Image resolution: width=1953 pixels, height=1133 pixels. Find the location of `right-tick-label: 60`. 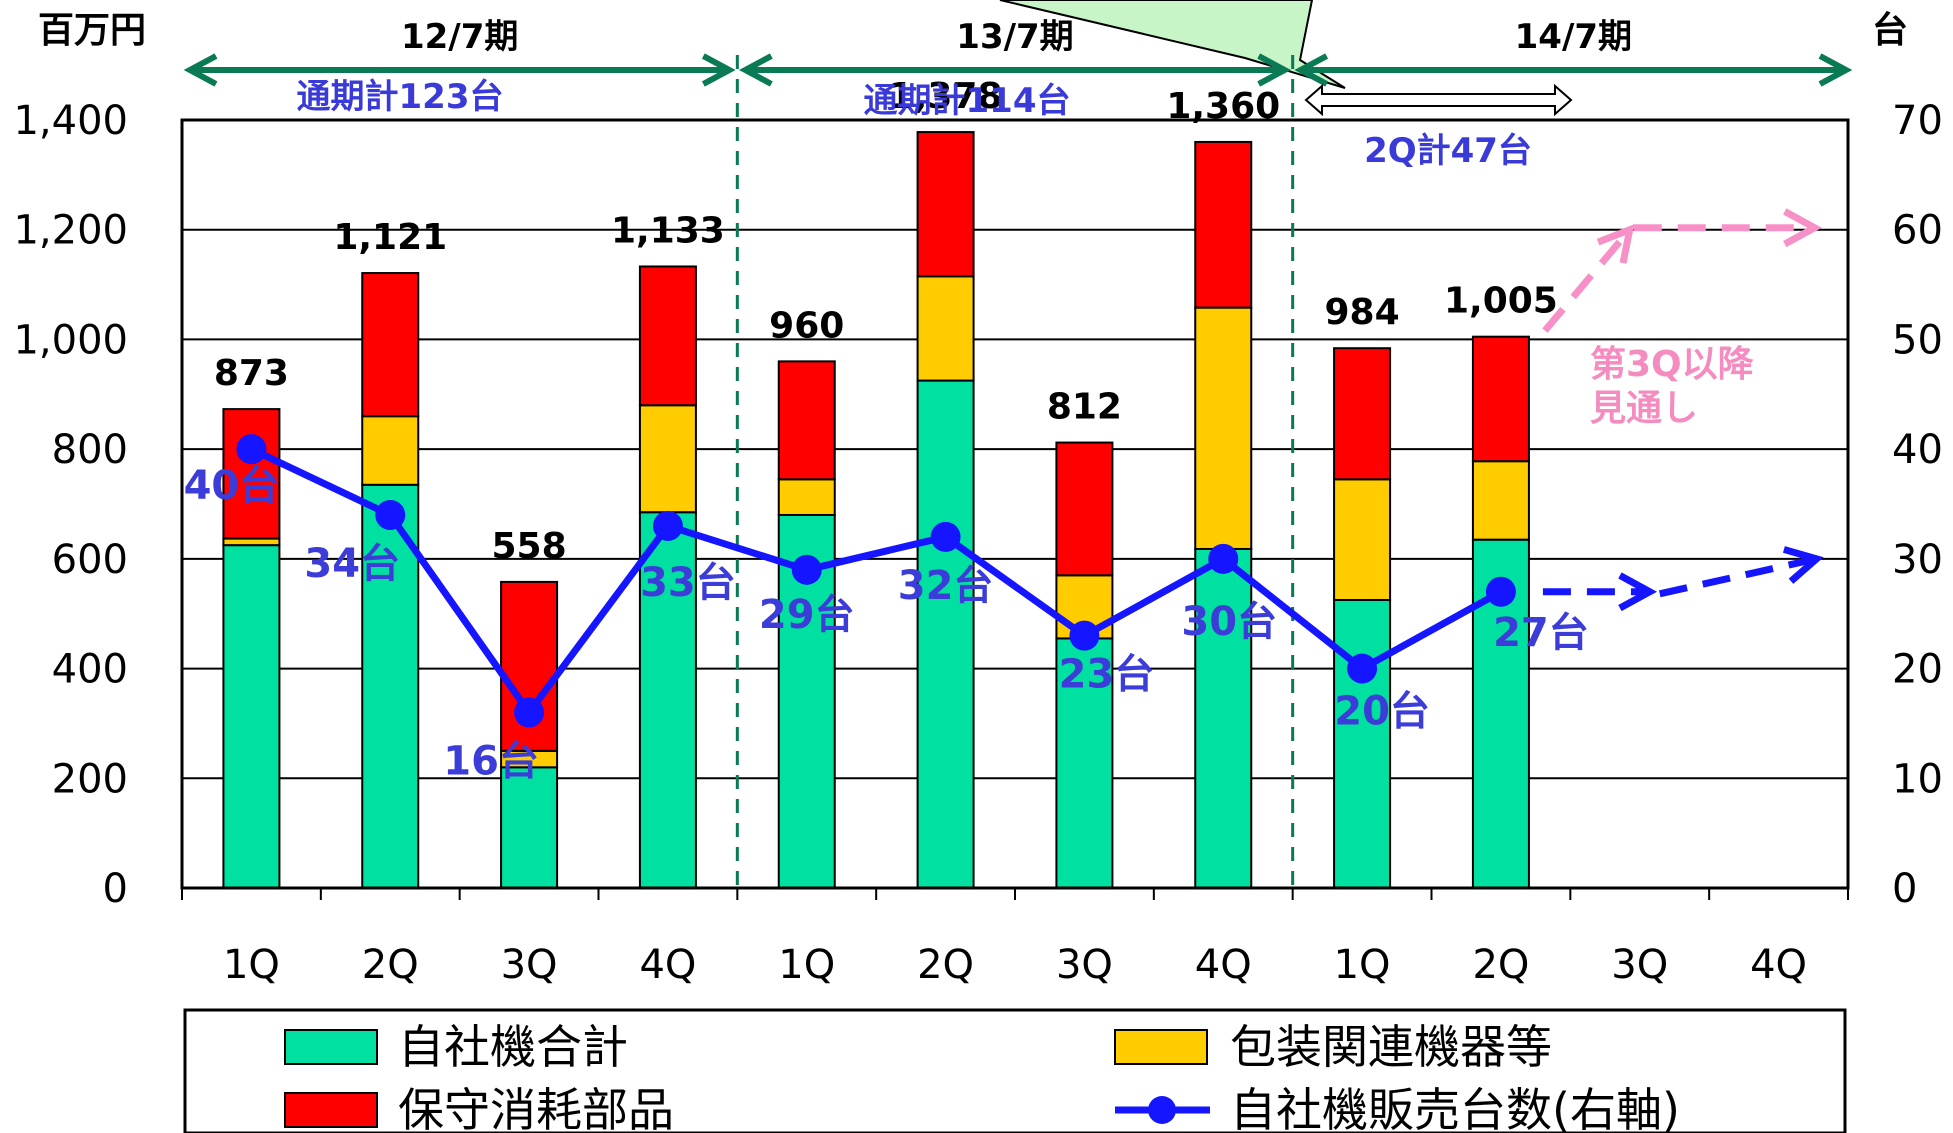

right-tick-label: 60 is located at coordinates (1917, 231).